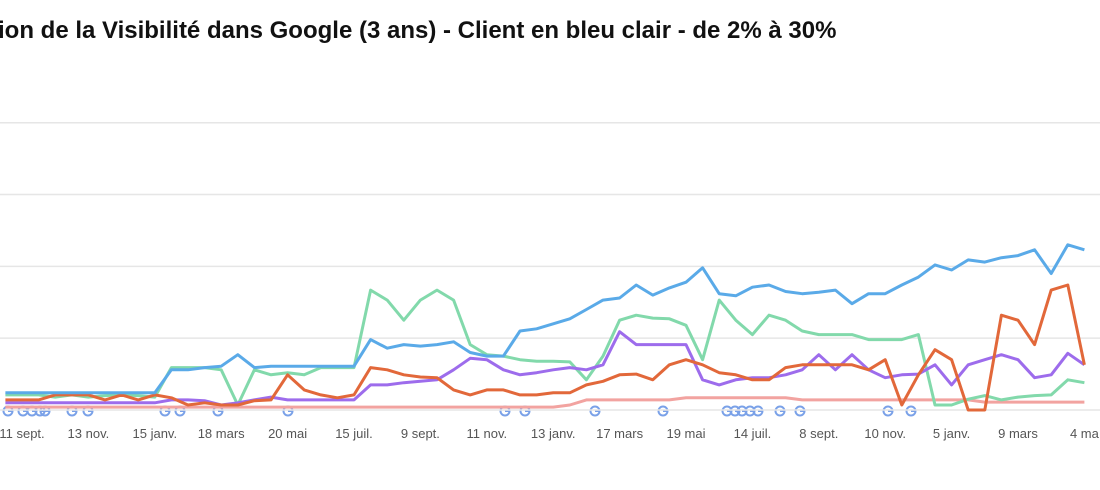  Describe the element at coordinates (287, 433) in the screenshot. I see `x-tick-label: 20 mai` at that location.